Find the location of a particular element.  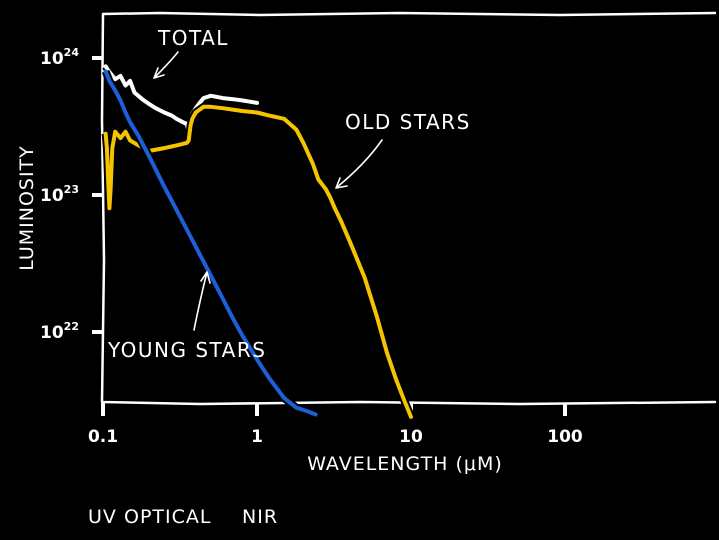

annotation-old-stars: OLD STARS is located at coordinates (408, 122).